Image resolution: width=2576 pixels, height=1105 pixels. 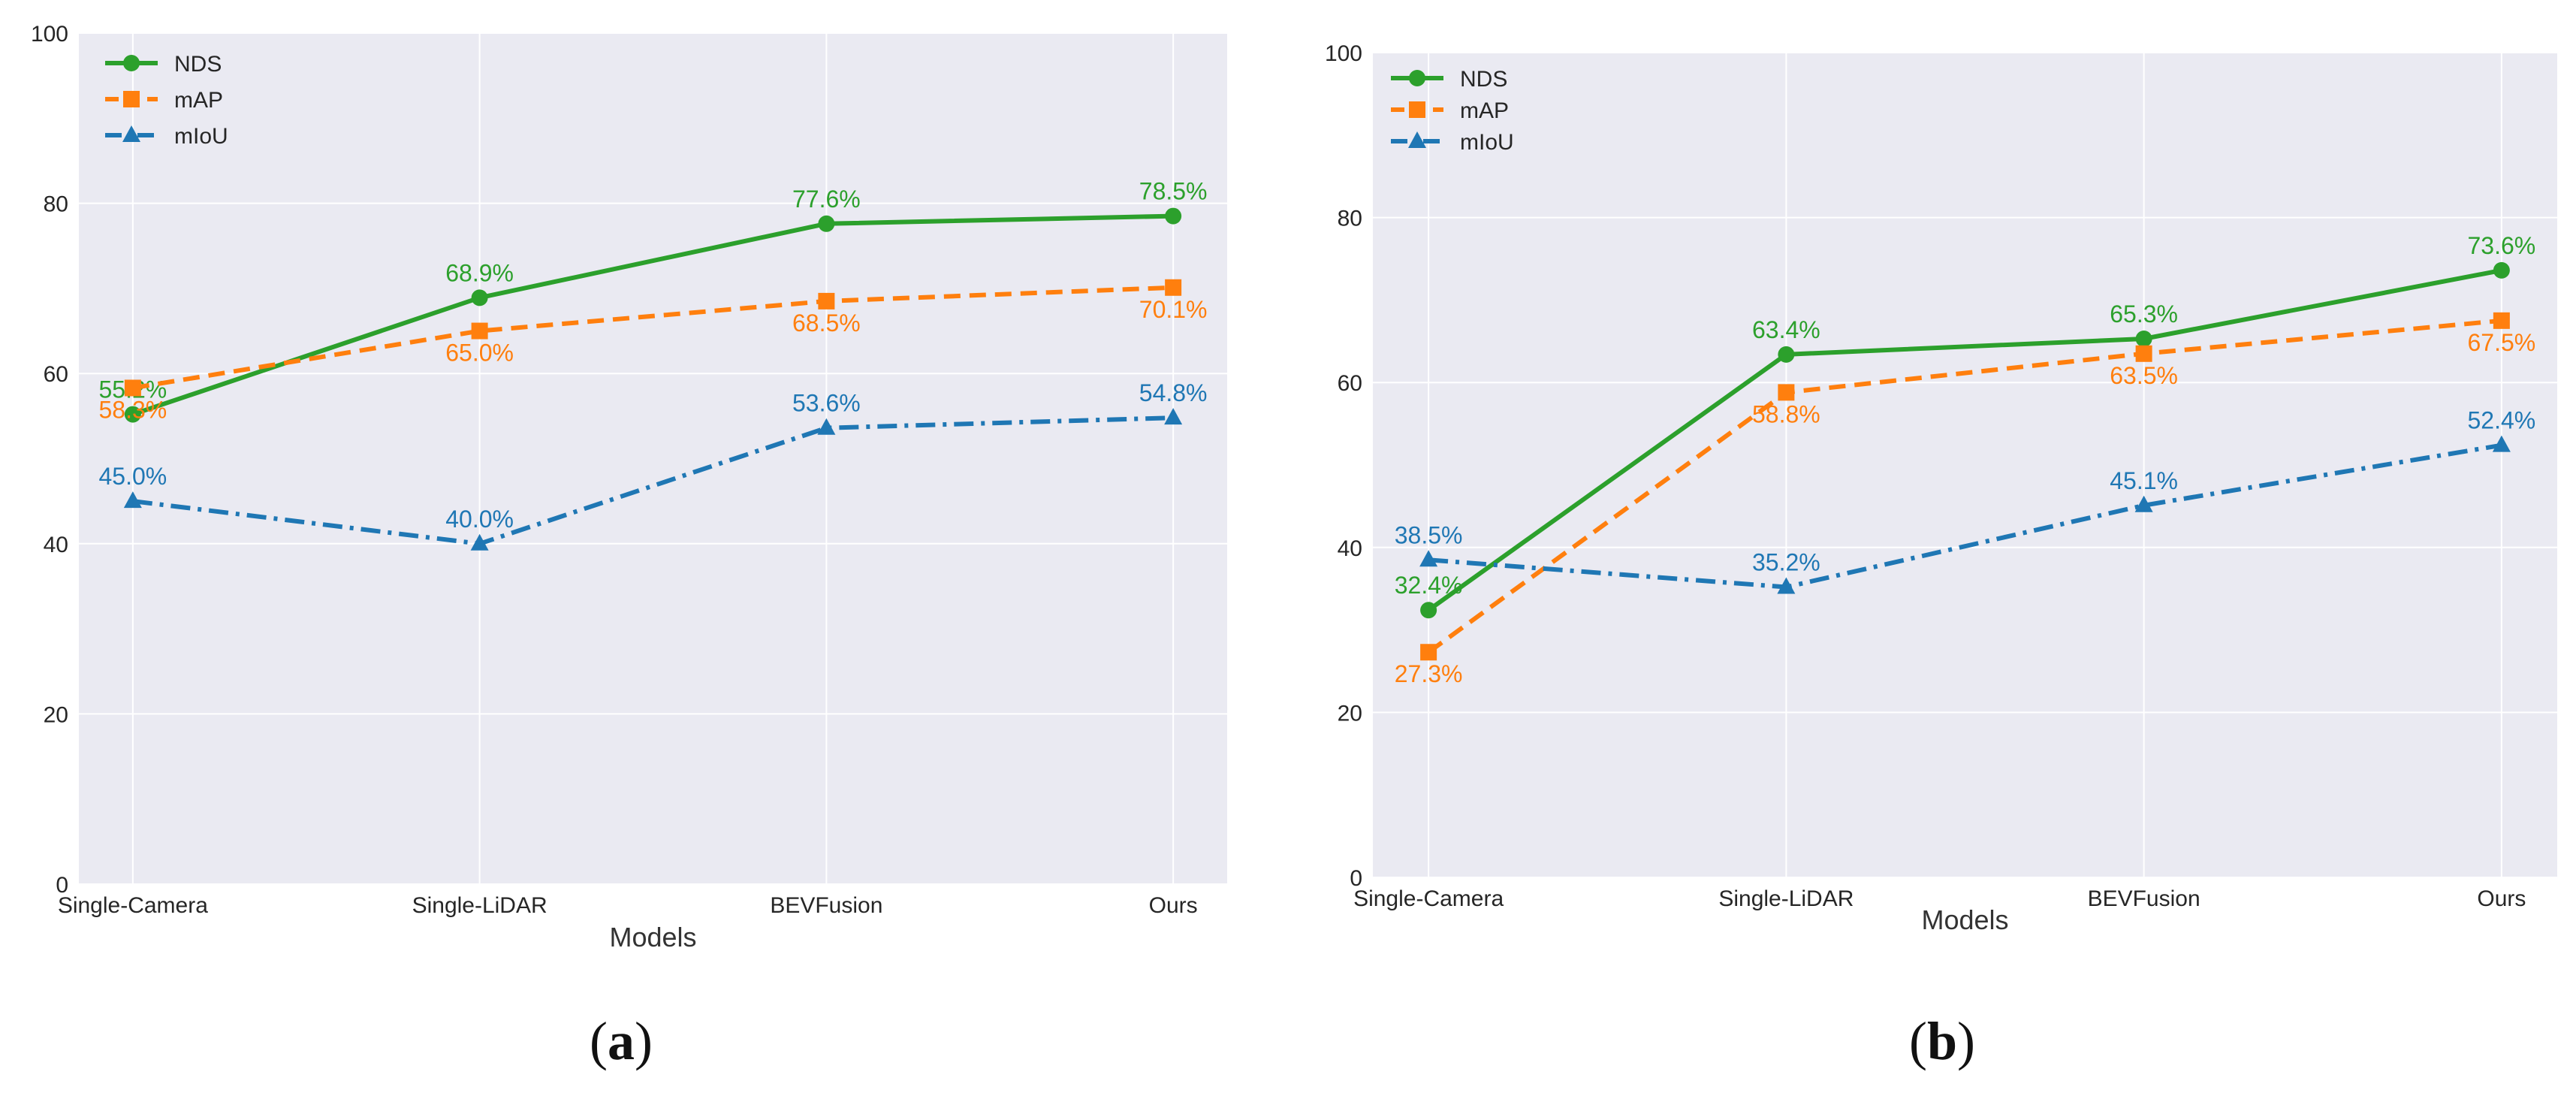 I want to click on data-label-map: 27.3%, so click(x=1429, y=673).